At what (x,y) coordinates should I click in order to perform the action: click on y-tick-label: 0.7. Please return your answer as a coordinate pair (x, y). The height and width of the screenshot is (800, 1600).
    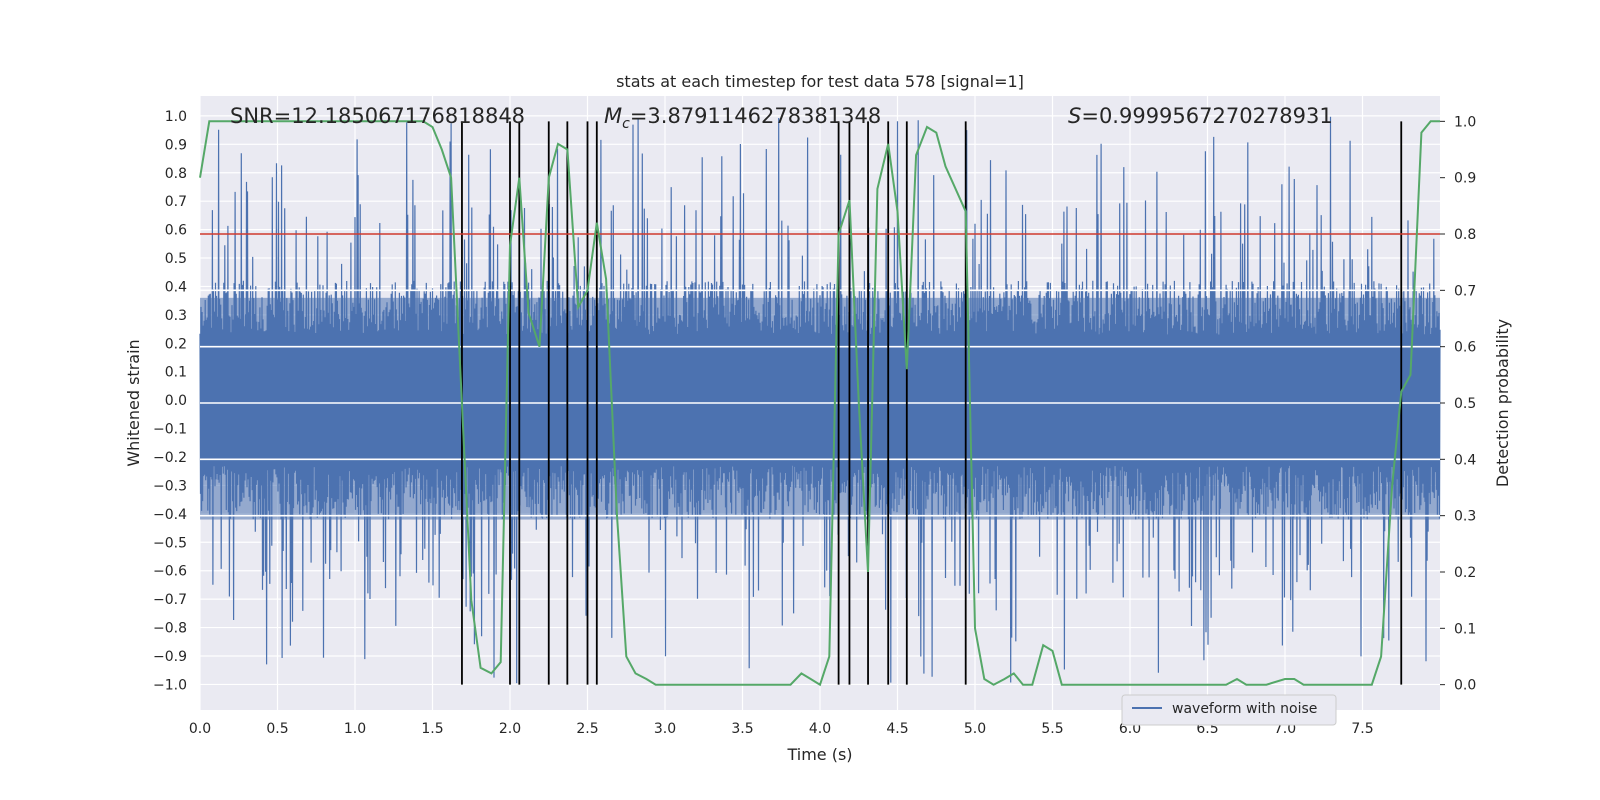
    Looking at the image, I should click on (176, 202).